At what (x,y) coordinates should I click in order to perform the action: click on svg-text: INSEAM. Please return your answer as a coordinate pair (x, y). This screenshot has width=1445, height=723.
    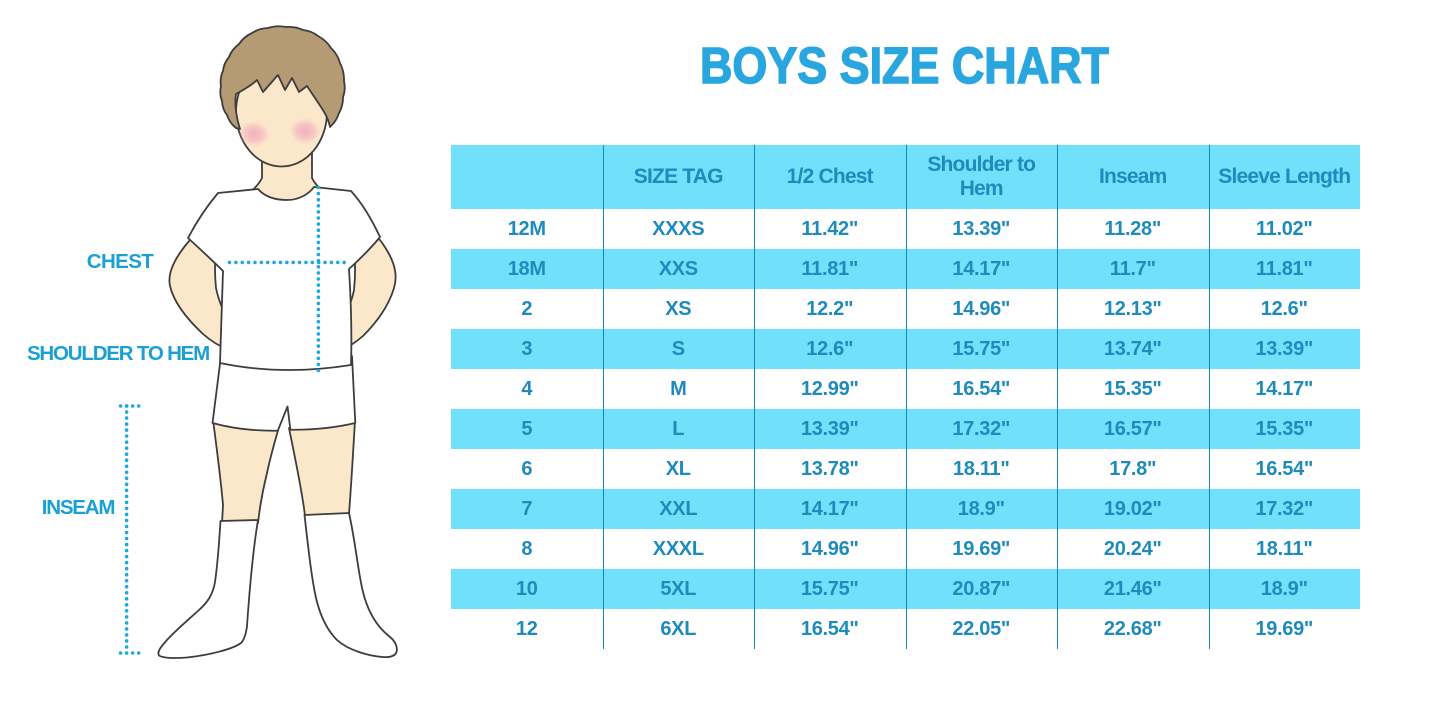
    Looking at the image, I should click on (78, 507).